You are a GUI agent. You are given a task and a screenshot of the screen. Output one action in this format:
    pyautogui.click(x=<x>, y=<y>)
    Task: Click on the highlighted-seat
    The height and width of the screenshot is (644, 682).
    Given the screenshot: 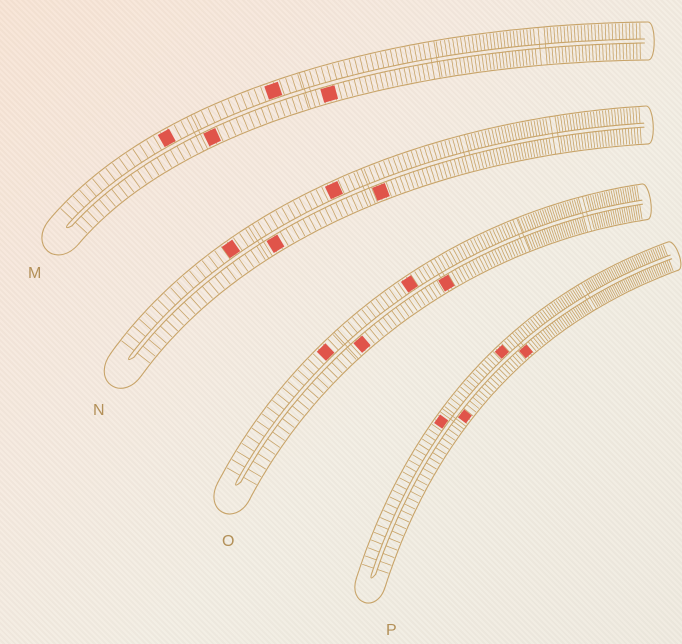 What is the action you would take?
    pyautogui.click(x=465, y=416)
    